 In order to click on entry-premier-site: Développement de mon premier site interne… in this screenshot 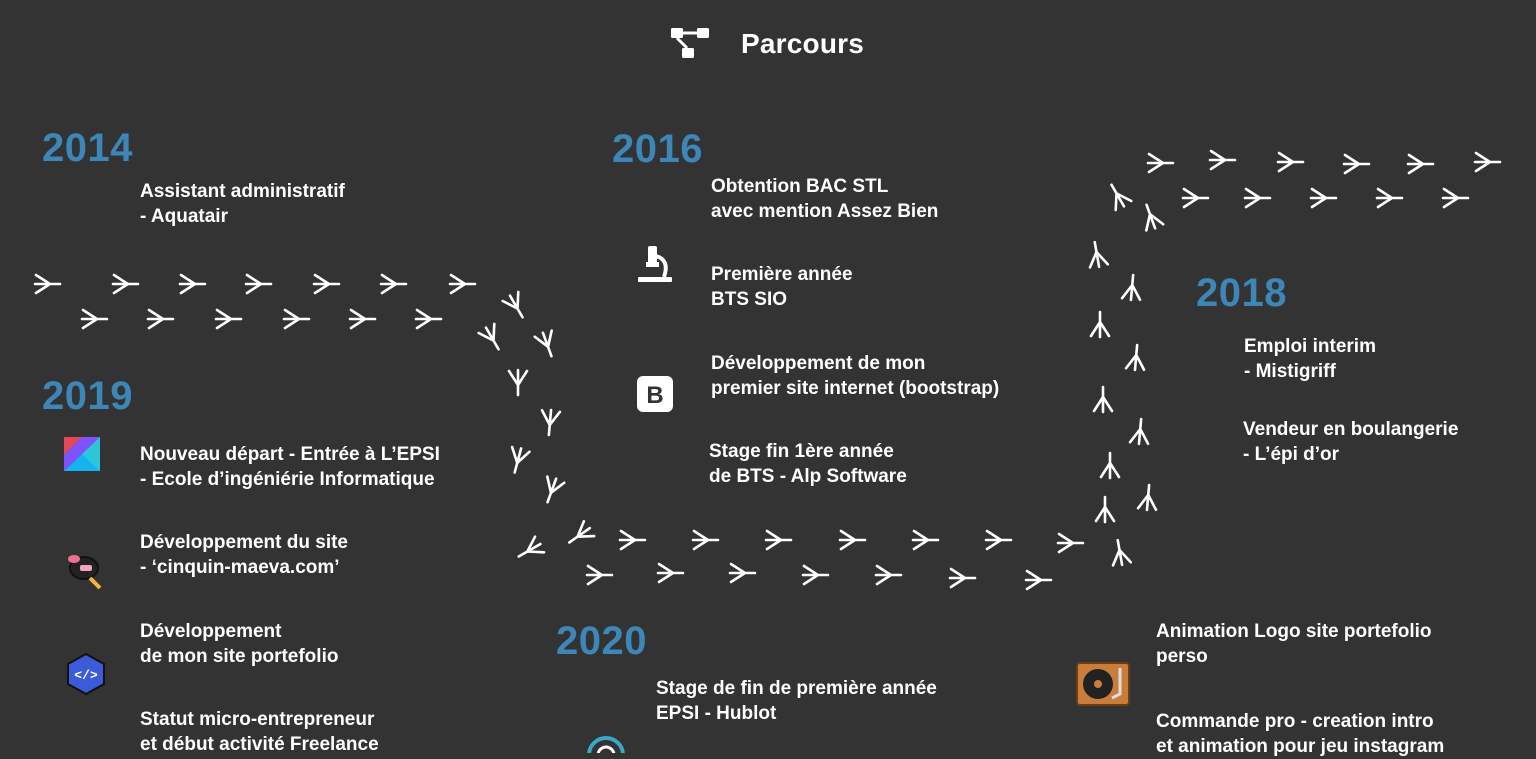, I will do `click(855, 376)`.